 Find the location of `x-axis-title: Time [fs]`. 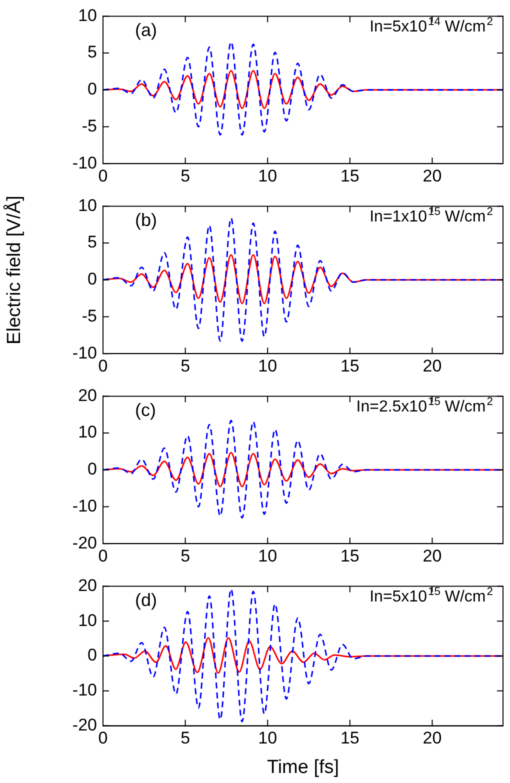

x-axis-title: Time [fs] is located at coordinates (303, 767).